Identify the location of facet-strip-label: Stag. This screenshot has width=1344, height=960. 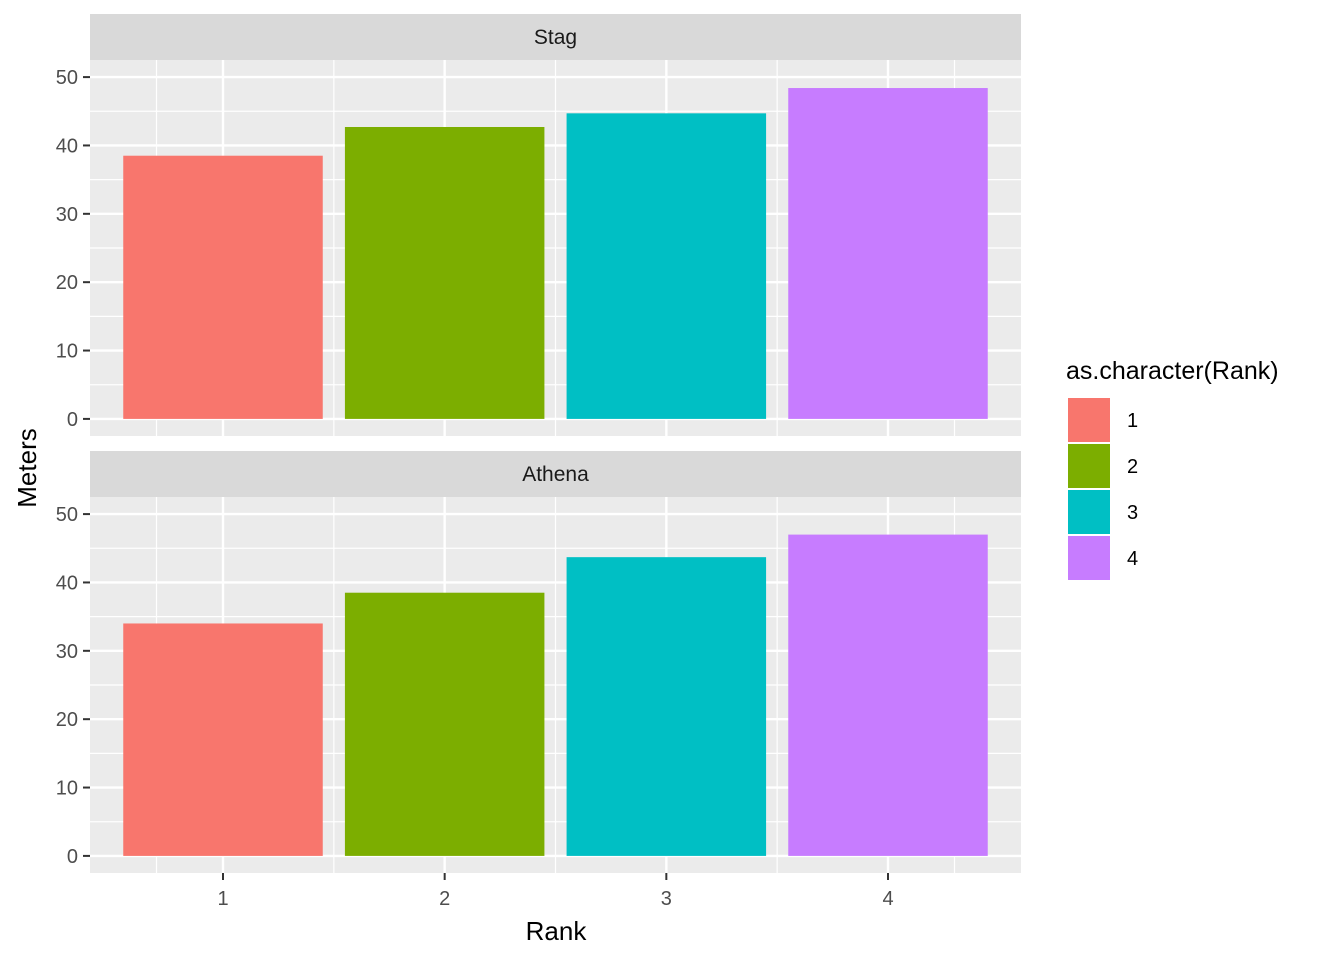
(555, 37).